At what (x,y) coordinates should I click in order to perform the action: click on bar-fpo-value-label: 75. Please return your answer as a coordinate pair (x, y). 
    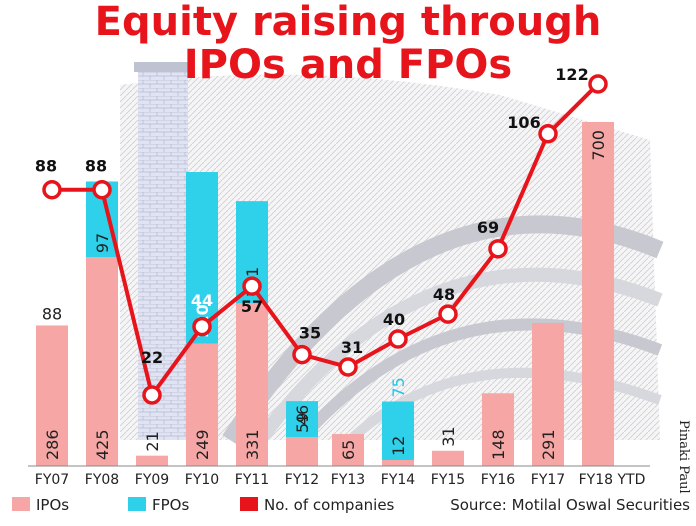
    Looking at the image, I should click on (398, 387).